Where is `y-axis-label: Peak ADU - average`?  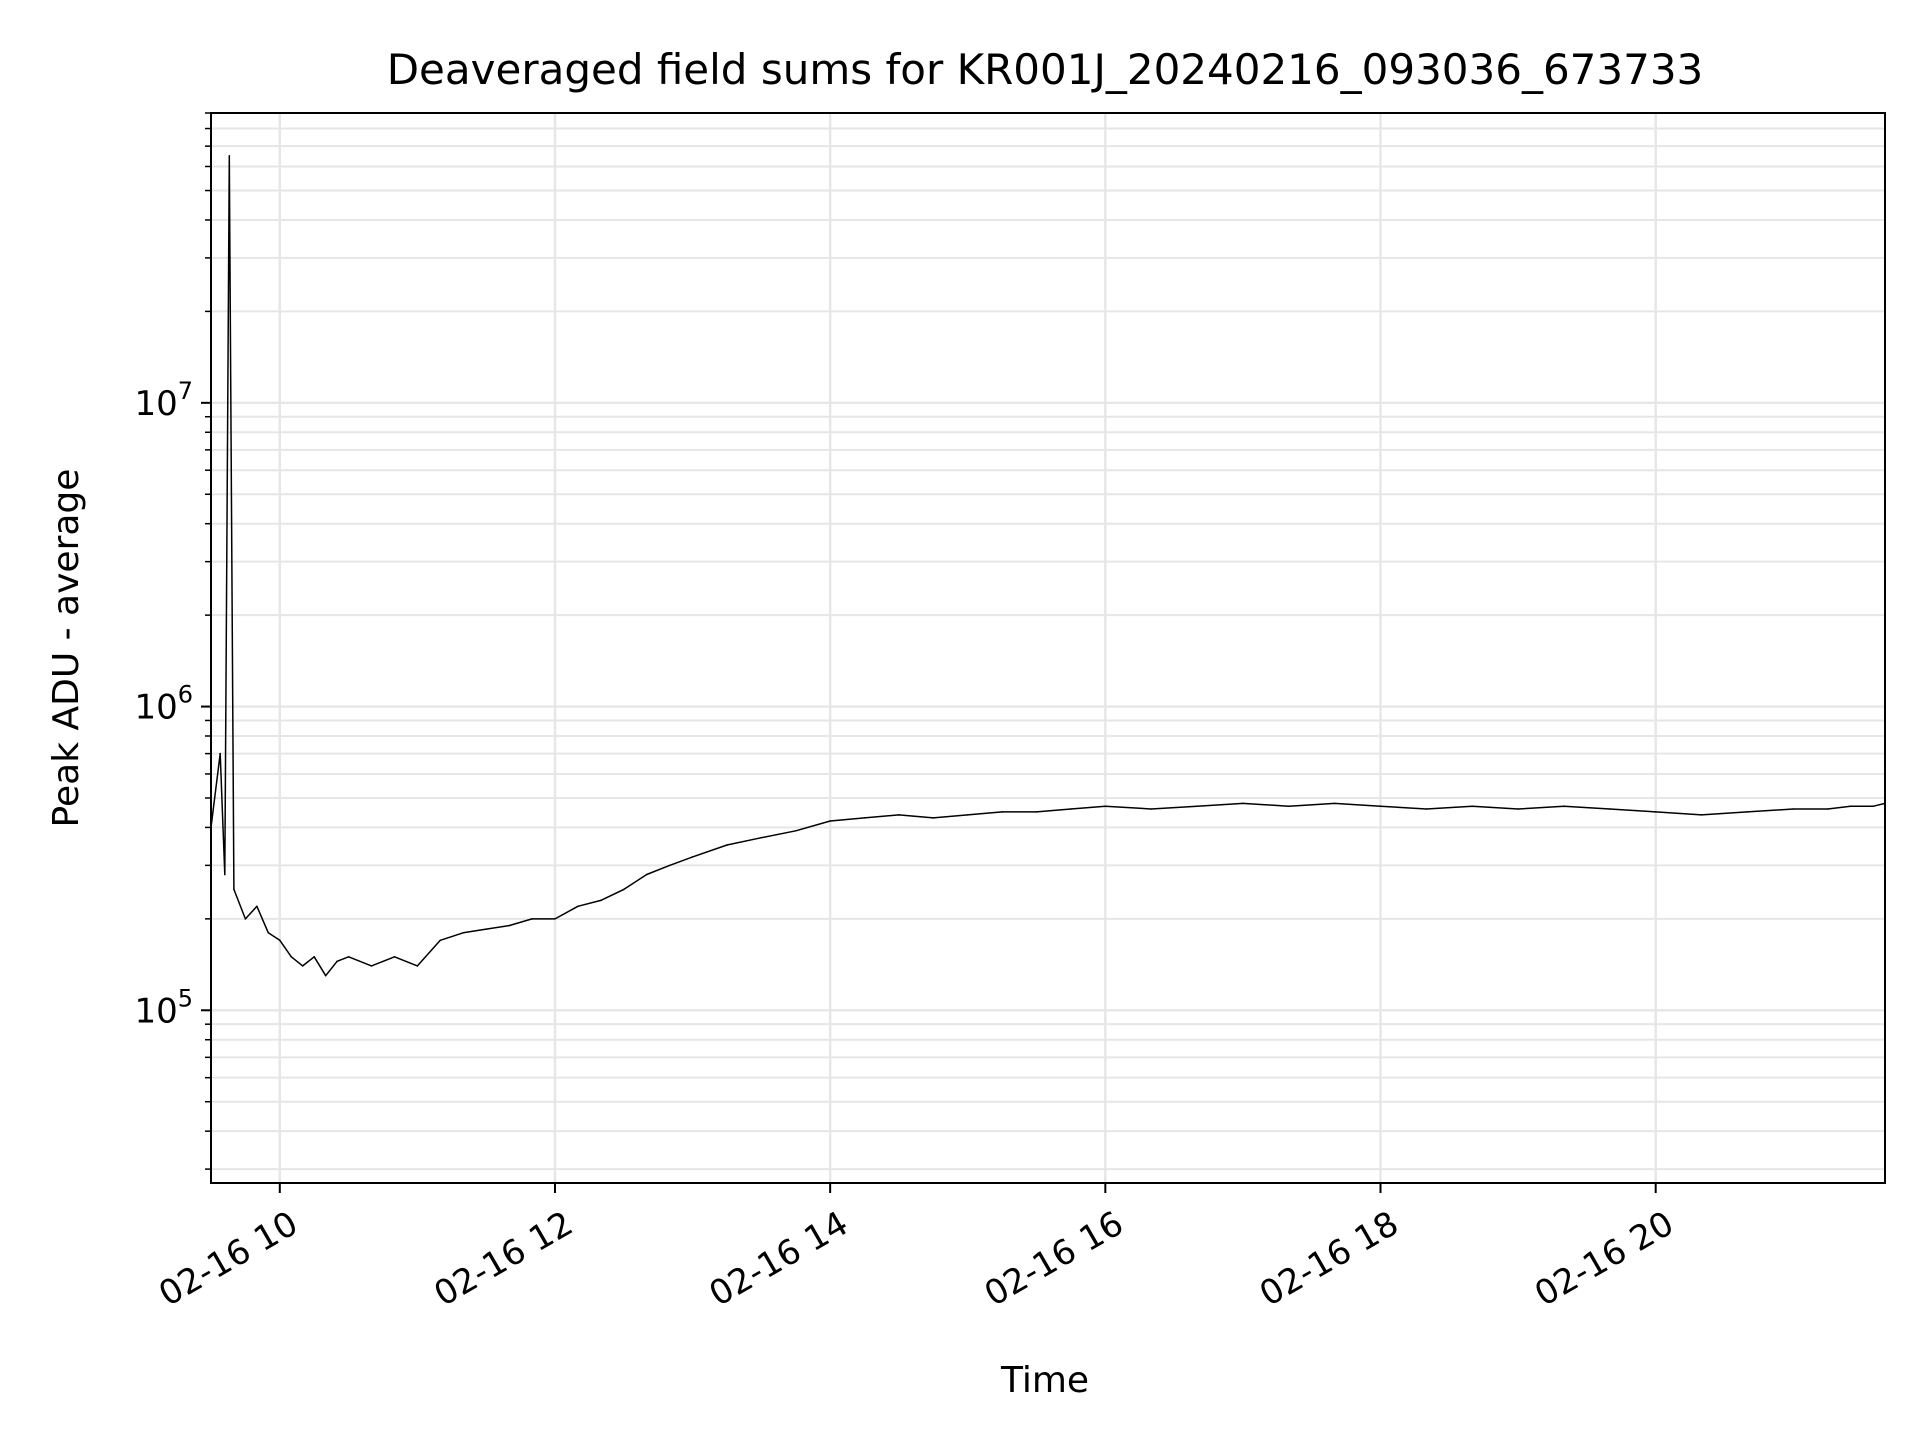 y-axis-label: Peak ADU - average is located at coordinates (66, 648).